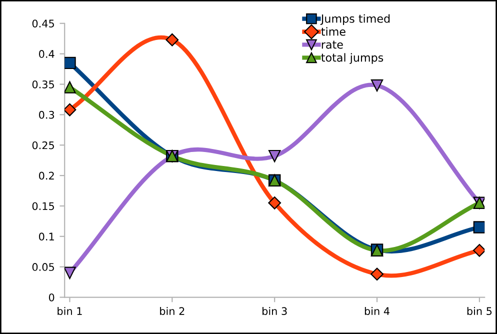  Describe the element at coordinates (332, 44) in the screenshot. I see `legend-label: rate` at that location.